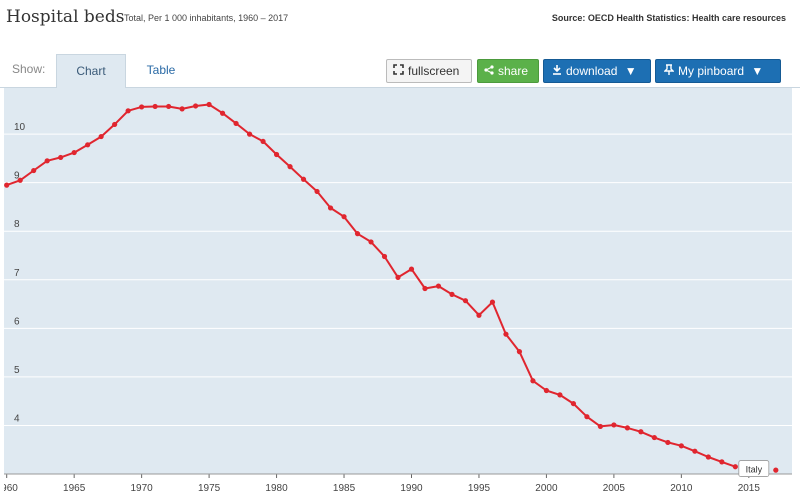 The image size is (800, 500). What do you see at coordinates (513, 71) in the screenshot?
I see `share-label: share` at bounding box center [513, 71].